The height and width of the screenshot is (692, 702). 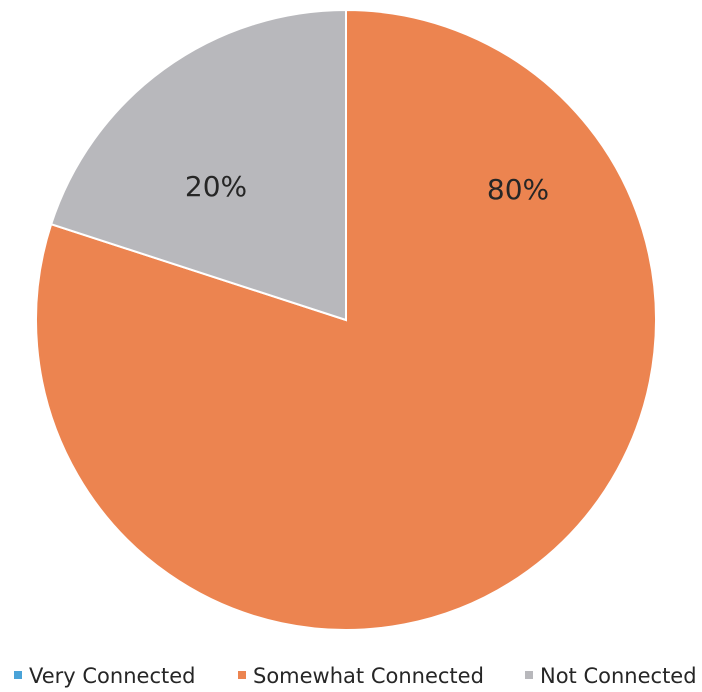 What do you see at coordinates (618, 676) in the screenshot?
I see `legend-label-not-connected: Not Connected` at bounding box center [618, 676].